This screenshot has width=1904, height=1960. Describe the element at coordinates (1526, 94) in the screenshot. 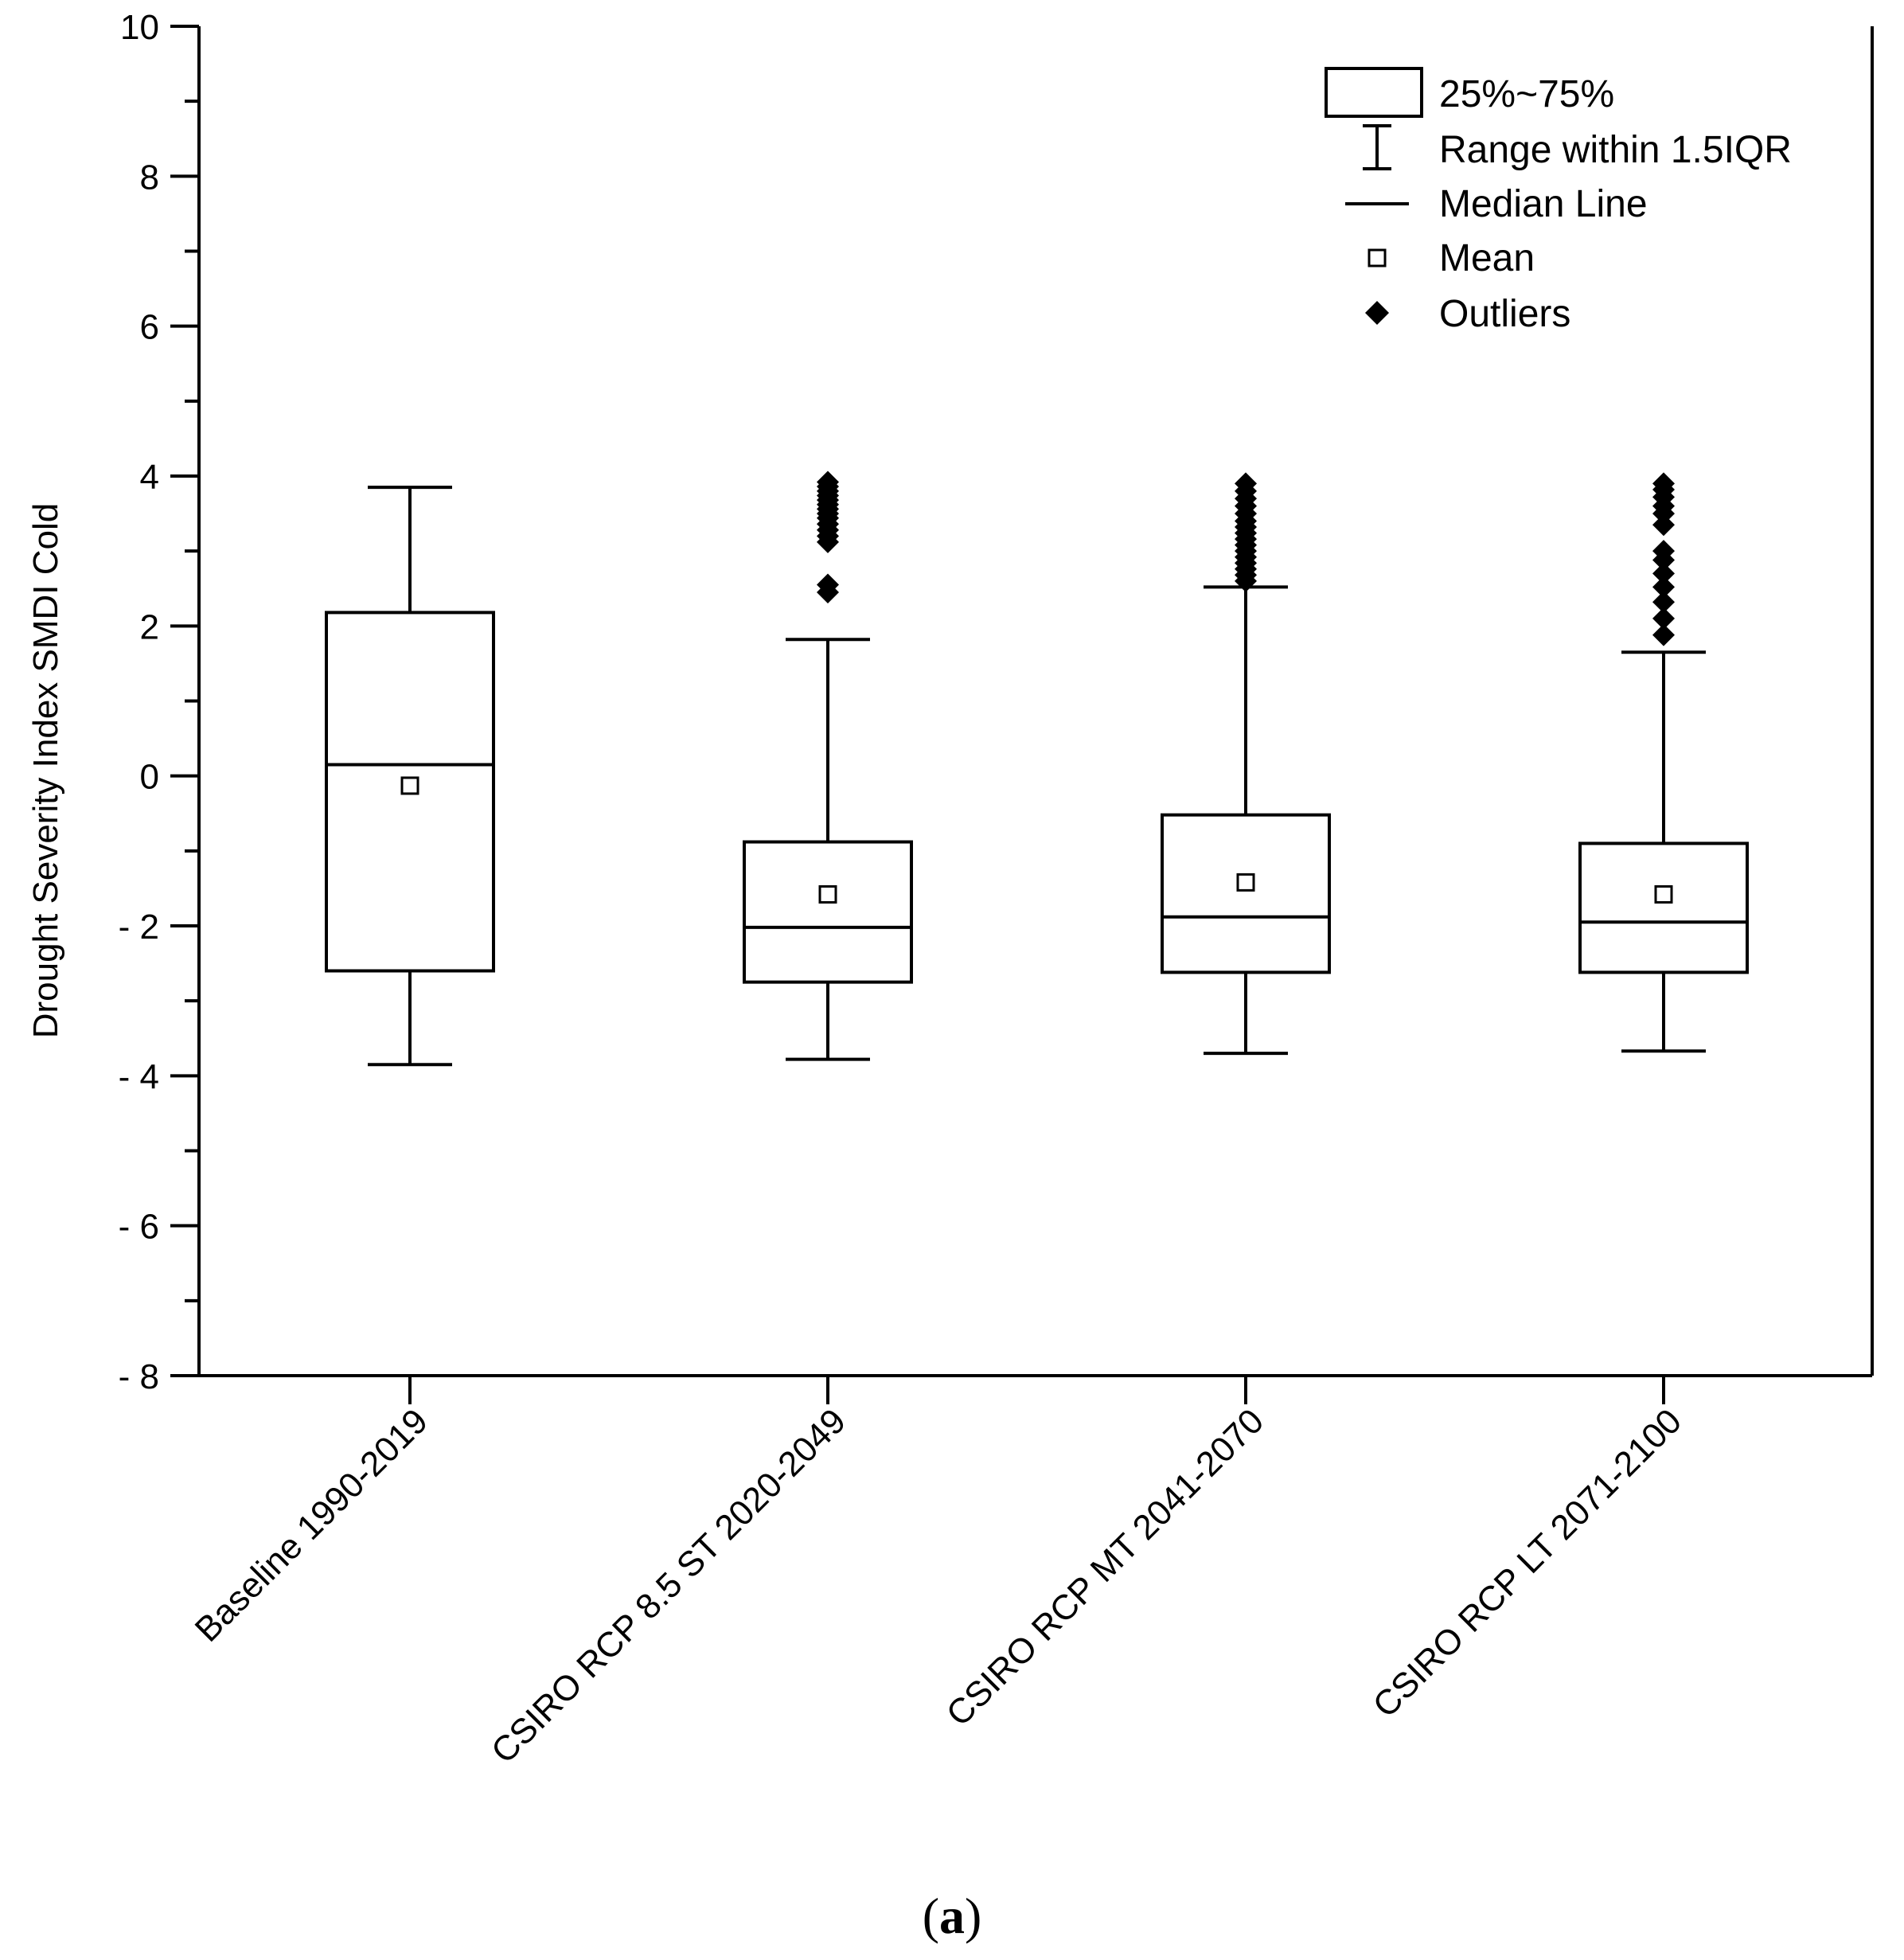

I see `legend-label-iqr: 25%~75%` at that location.